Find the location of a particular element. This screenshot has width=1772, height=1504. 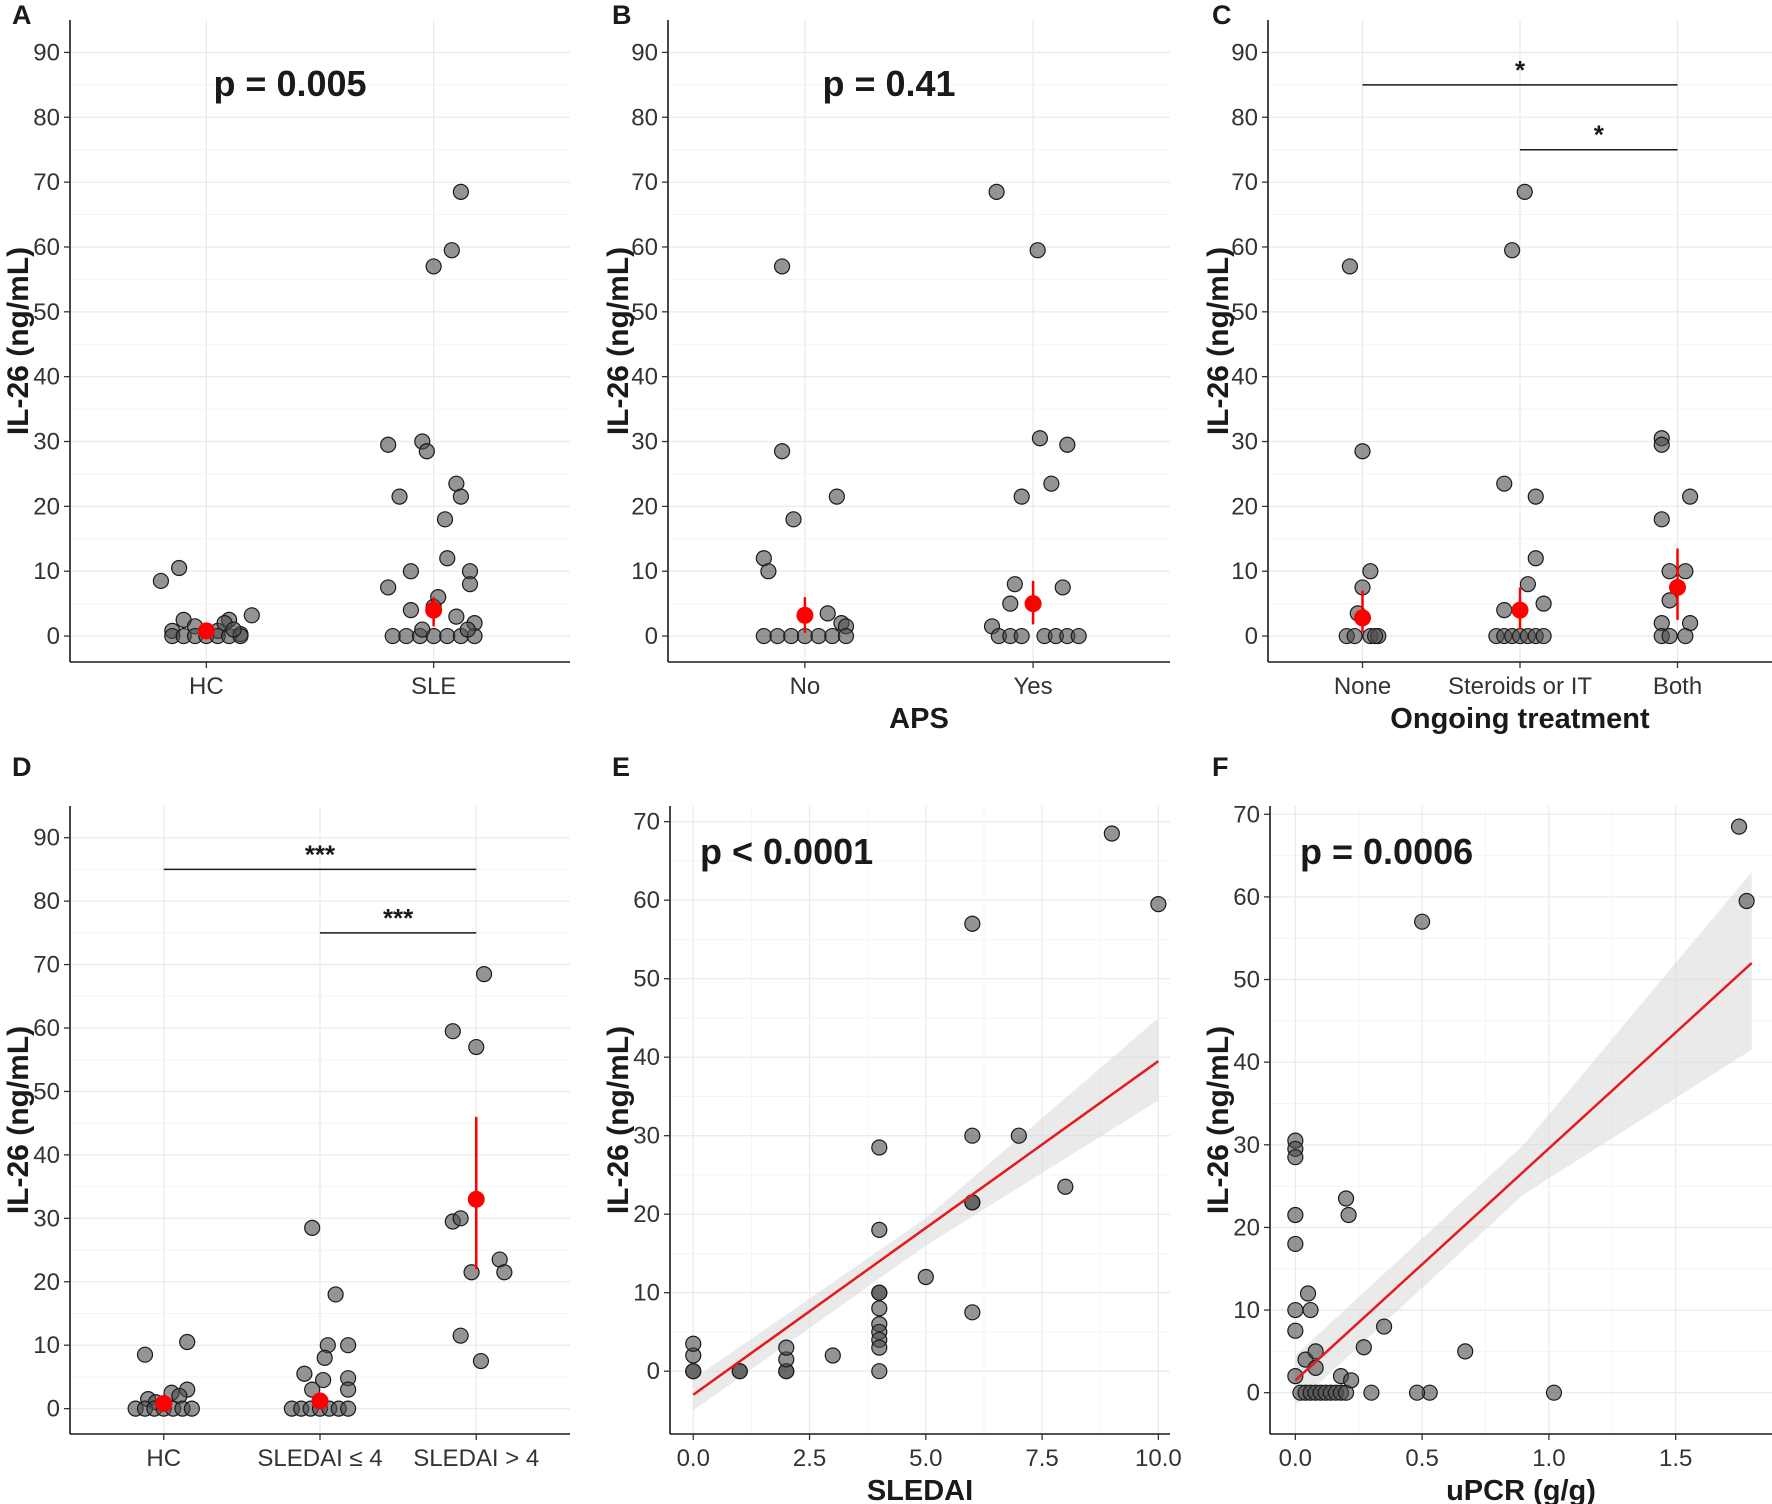

x-tick-label: 0.0 is located at coordinates (1295, 1458).